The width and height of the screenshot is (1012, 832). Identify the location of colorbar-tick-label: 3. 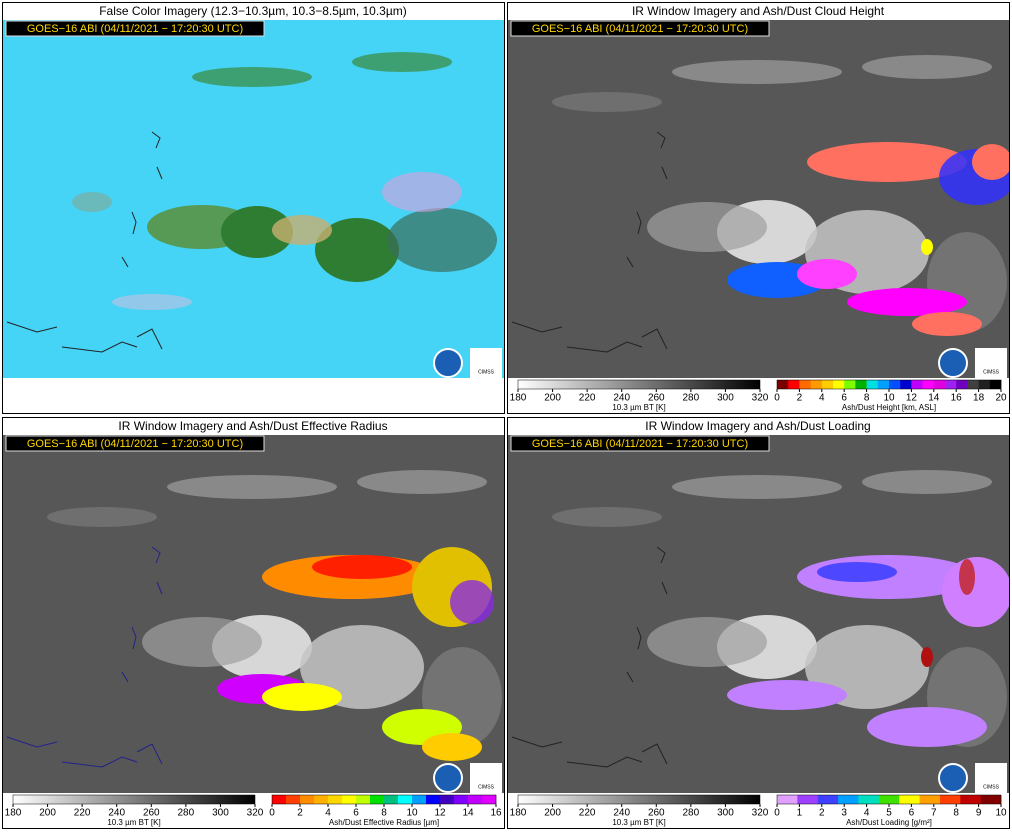
(844, 813).